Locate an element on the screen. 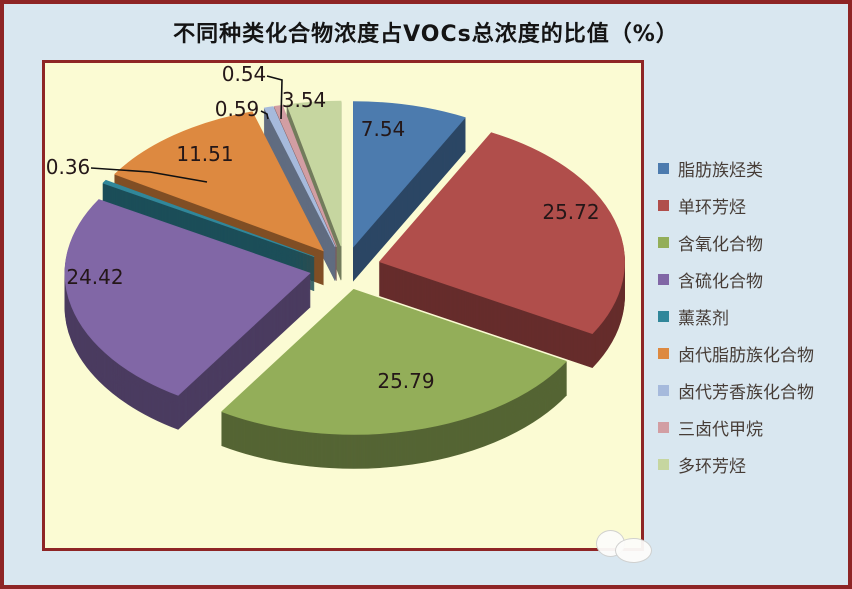  data-label: 25.72 is located at coordinates (570, 212).